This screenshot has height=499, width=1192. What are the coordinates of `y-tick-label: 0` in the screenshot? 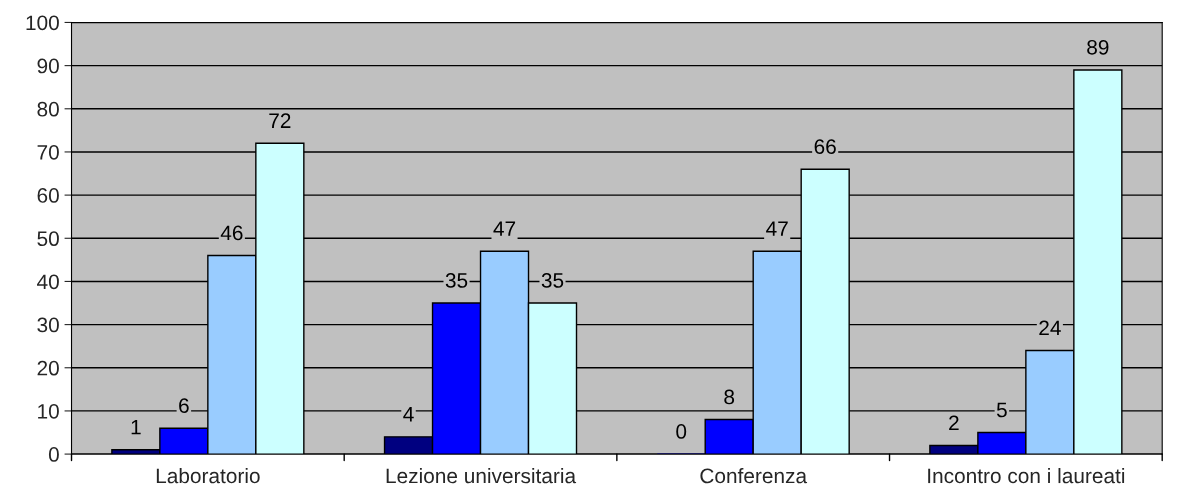 It's located at (53, 454).